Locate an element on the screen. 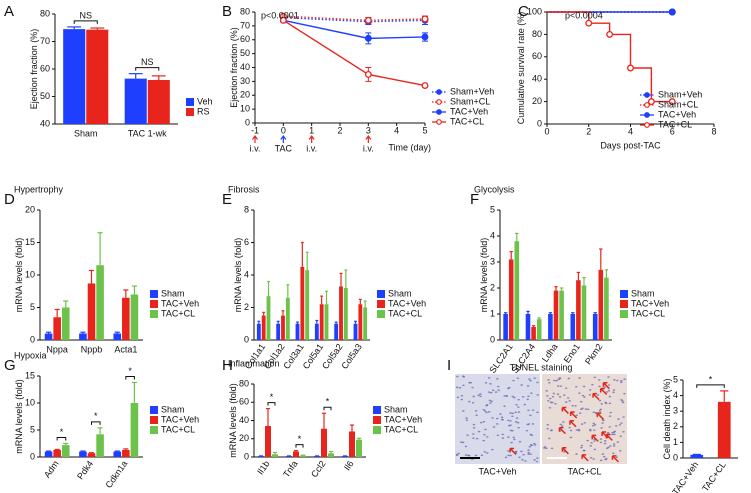 The width and height of the screenshot is (751, 493). chart-title: Hypoxia is located at coordinates (30, 355).